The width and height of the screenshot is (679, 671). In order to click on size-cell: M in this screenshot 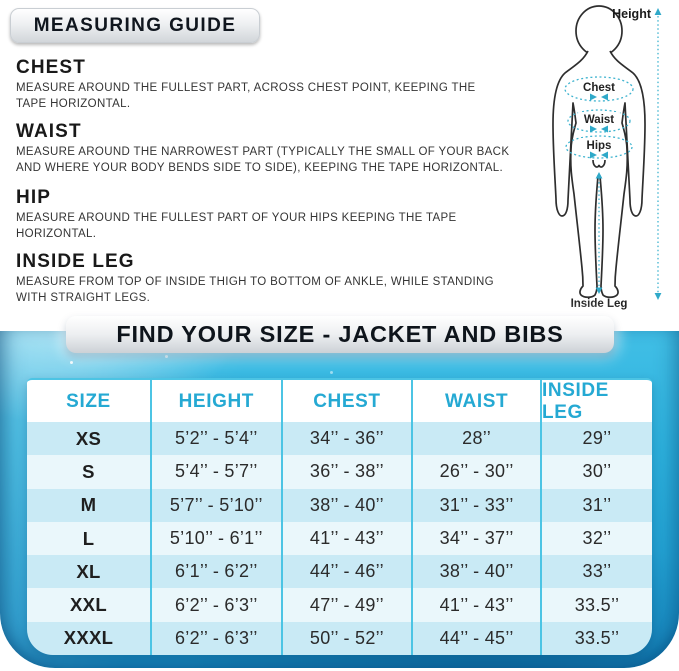, I will do `click(89, 505)`.